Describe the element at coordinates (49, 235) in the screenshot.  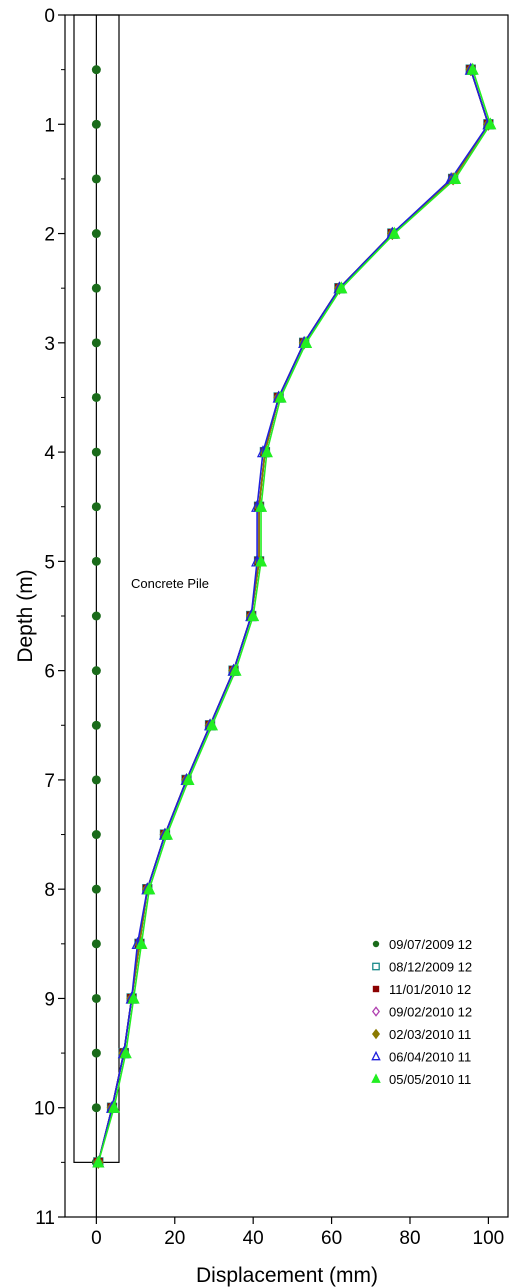
I see `y-tick-label: 2` at that location.